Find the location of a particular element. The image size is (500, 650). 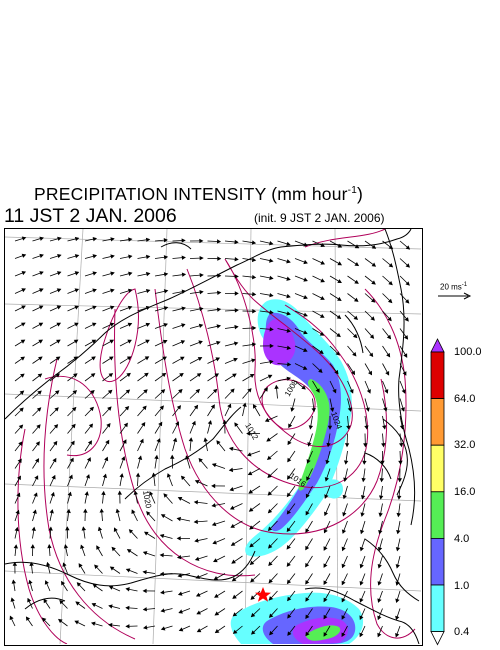

precipitation-field is located at coordinates (297, 471).